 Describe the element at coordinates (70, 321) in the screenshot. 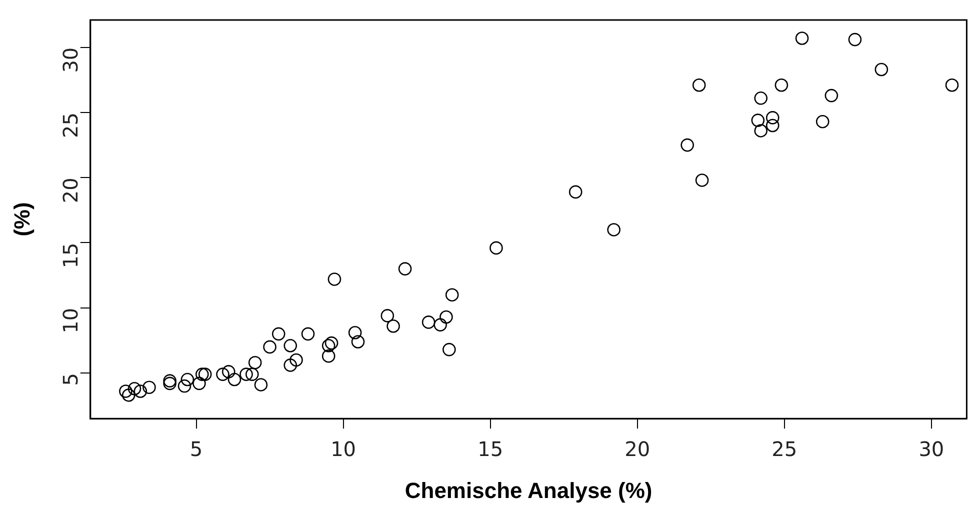

I see `y-tick-label: 10` at that location.